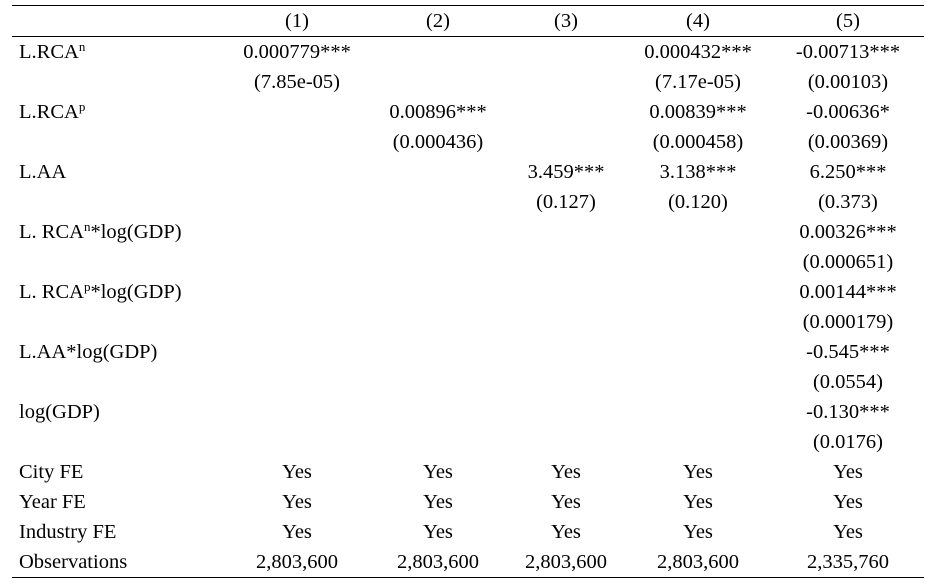 The width and height of the screenshot is (932, 585). I want to click on coefficient-cell: 3.138***, so click(698, 172).